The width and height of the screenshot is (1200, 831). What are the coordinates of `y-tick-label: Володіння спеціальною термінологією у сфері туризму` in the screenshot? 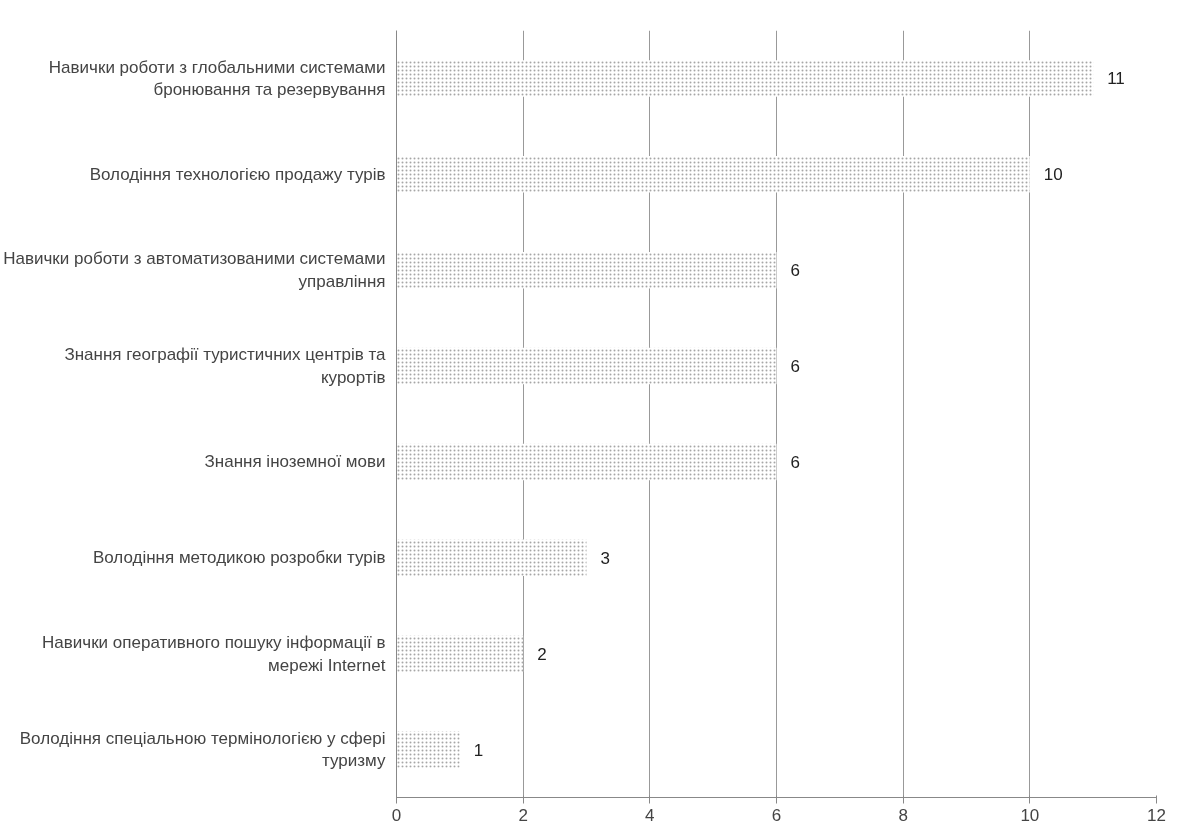 It's located at (202, 749).